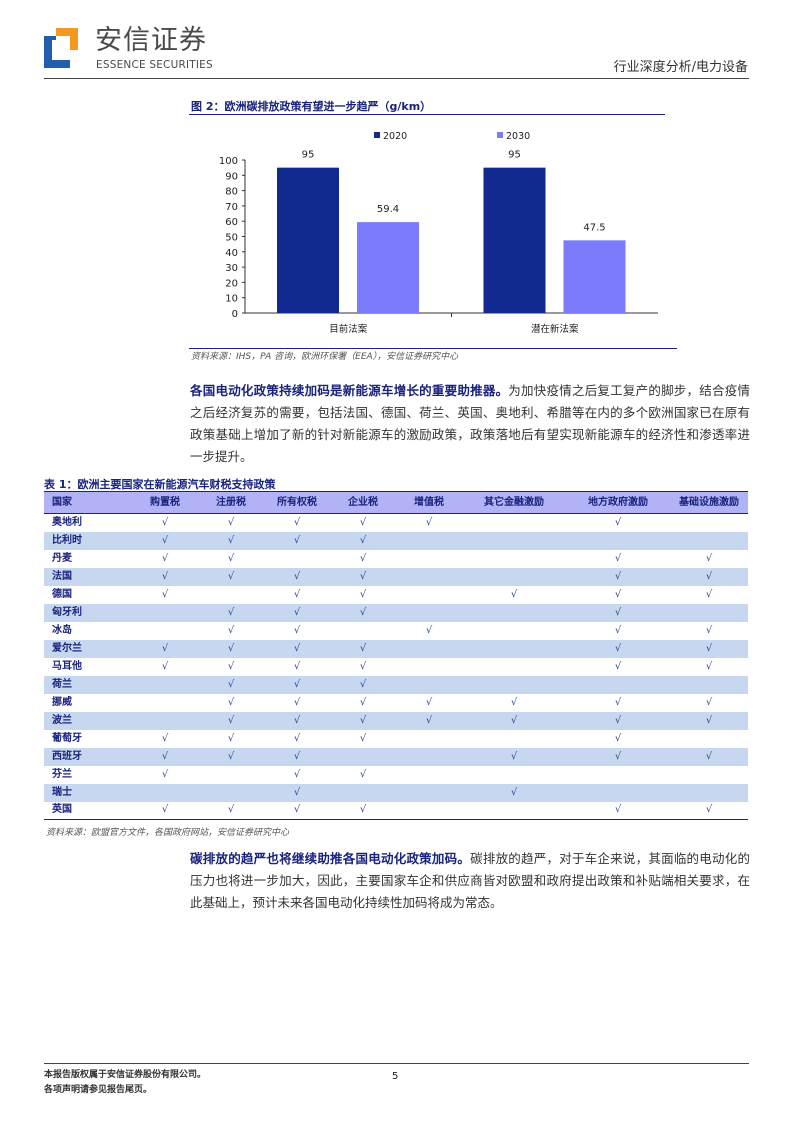  Describe the element at coordinates (62, 630) in the screenshot. I see `country-cell: 冰岛` at that location.